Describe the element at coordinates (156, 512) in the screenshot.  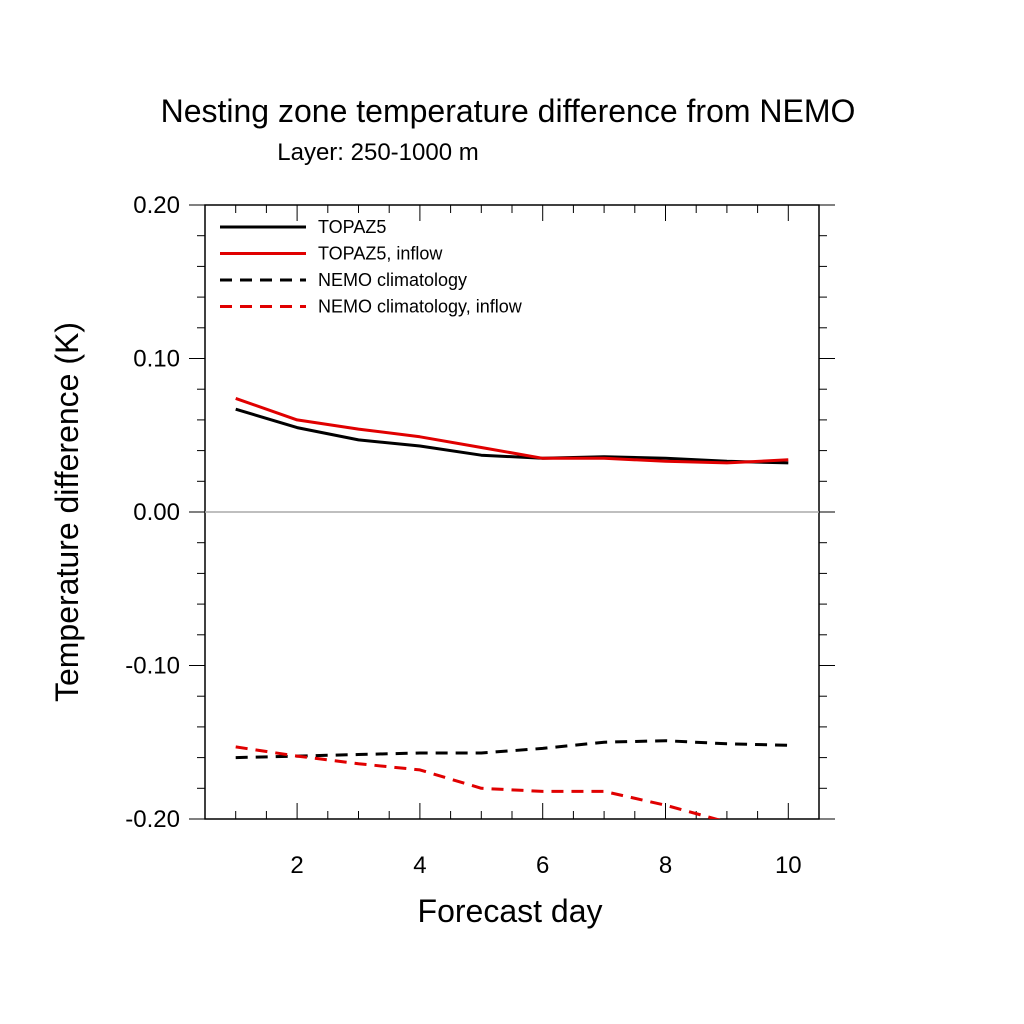
I see `y-tick-label: 0.00` at that location.